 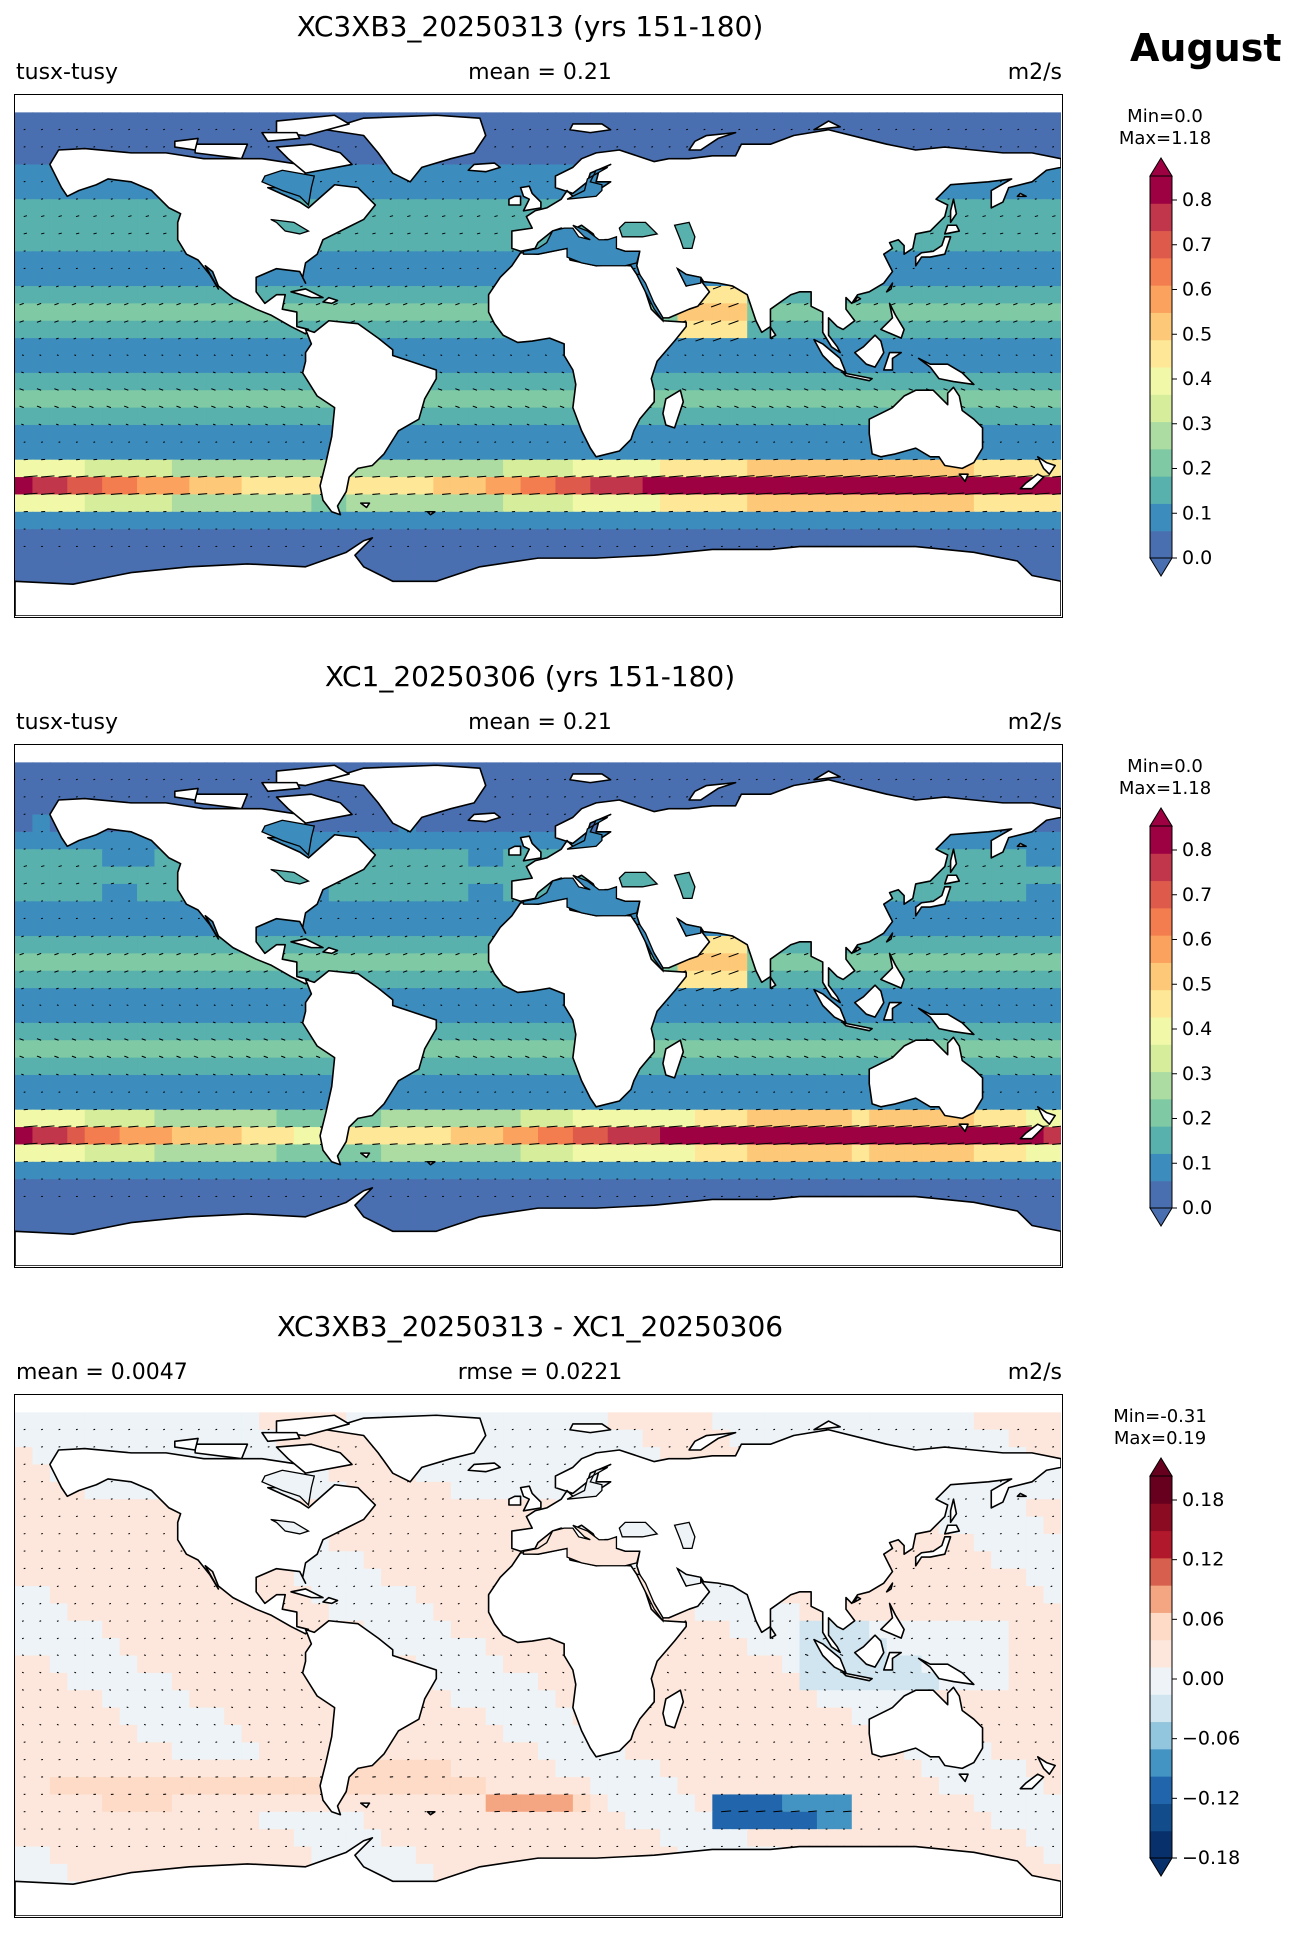 I want to click on svalbard-landmass, so click(x=590, y=1428).